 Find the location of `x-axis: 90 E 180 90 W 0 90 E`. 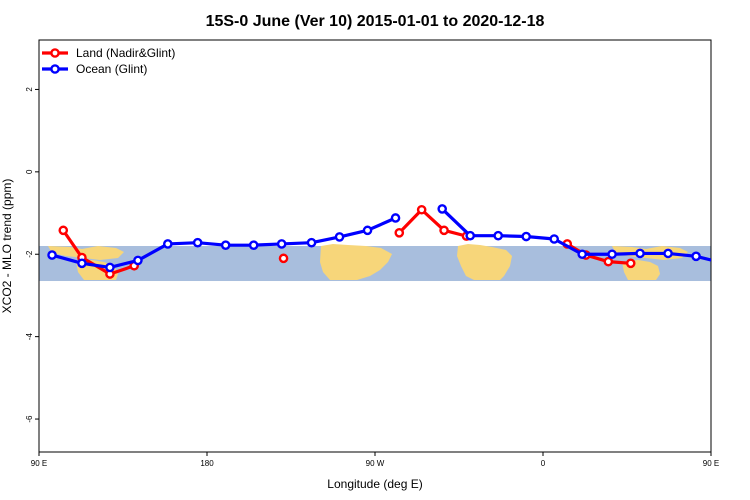

x-axis: 90 E 180 90 W 0 90 E is located at coordinates (375, 460).